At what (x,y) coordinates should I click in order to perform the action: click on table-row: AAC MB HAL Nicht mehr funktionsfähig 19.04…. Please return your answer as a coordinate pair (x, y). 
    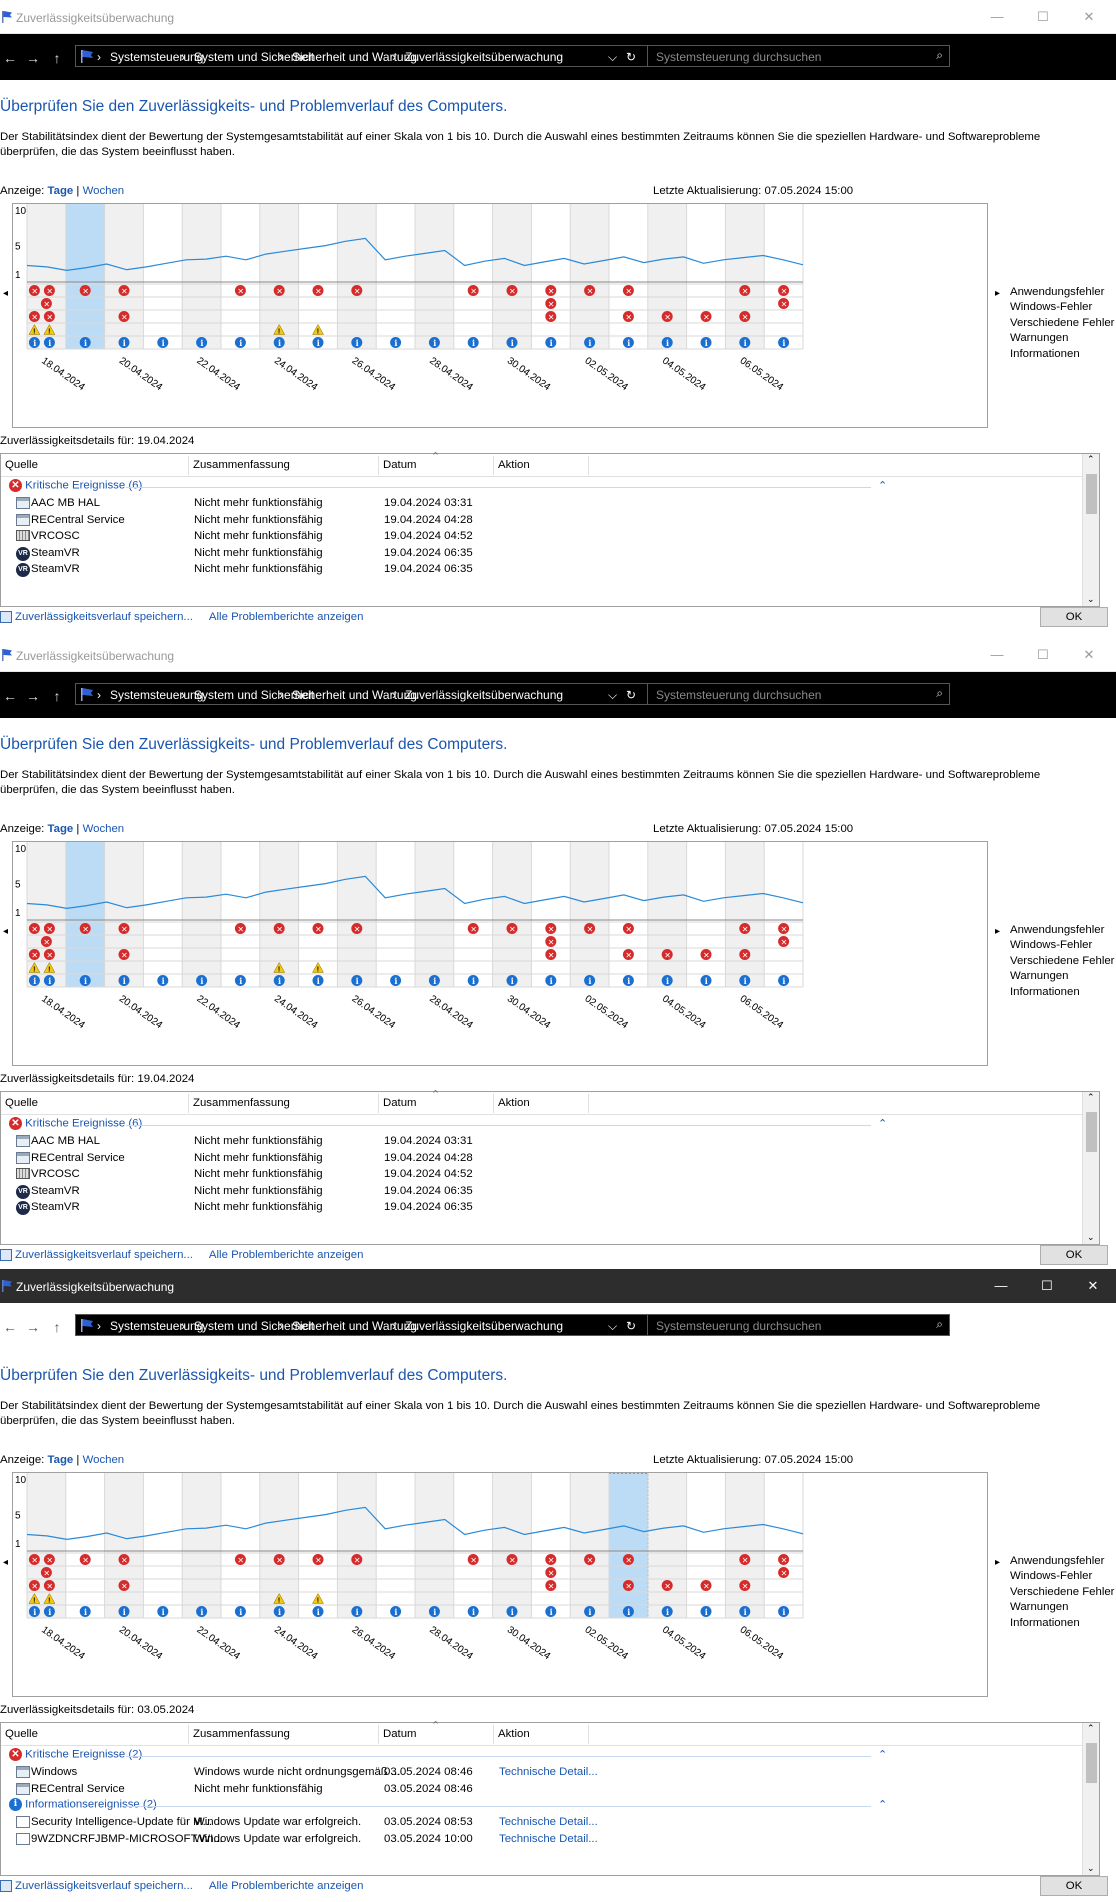
    Looking at the image, I should click on (441, 1142).